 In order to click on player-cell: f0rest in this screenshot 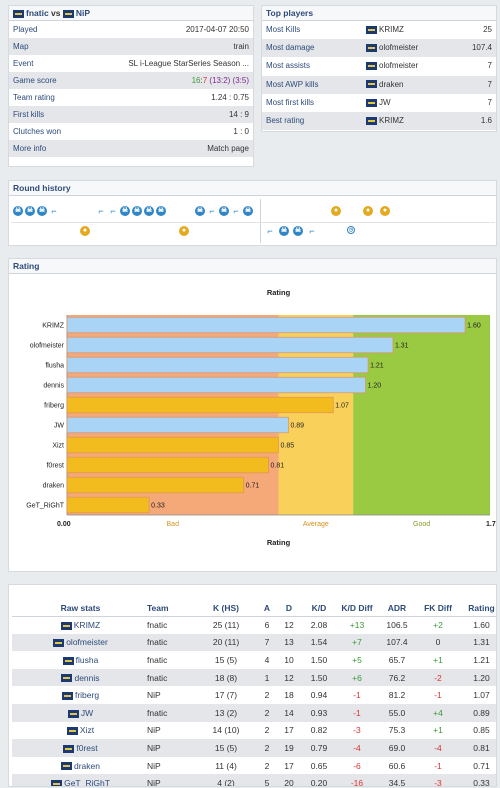, I will do `click(79, 748)`.